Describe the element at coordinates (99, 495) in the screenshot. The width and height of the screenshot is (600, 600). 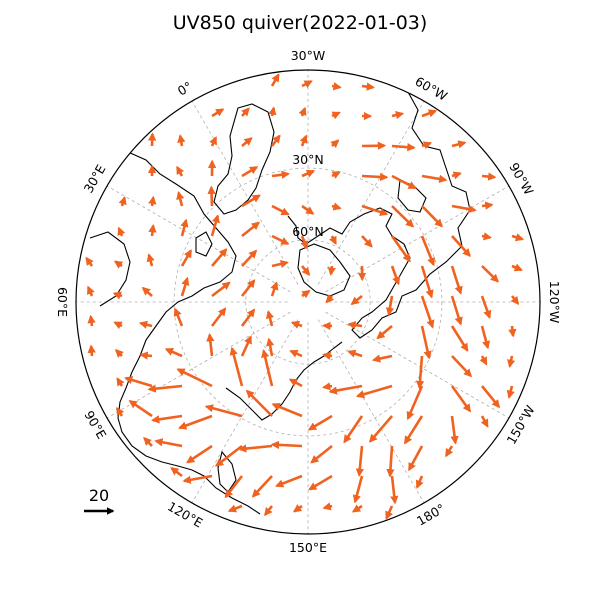
I see `quiver-key-label: 20` at that location.